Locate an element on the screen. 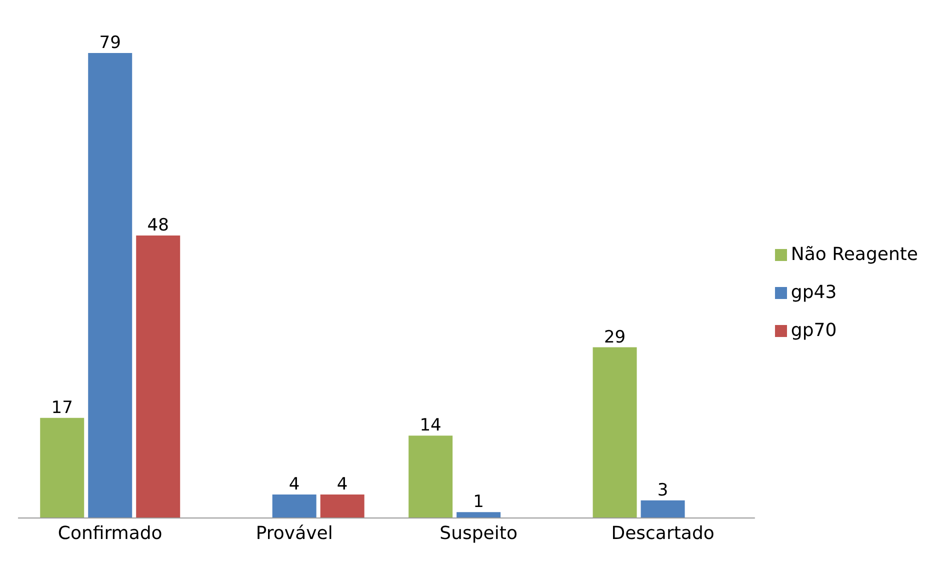 Image resolution: width=945 pixels, height=582 pixels. data-label: 79 is located at coordinates (110, 43).